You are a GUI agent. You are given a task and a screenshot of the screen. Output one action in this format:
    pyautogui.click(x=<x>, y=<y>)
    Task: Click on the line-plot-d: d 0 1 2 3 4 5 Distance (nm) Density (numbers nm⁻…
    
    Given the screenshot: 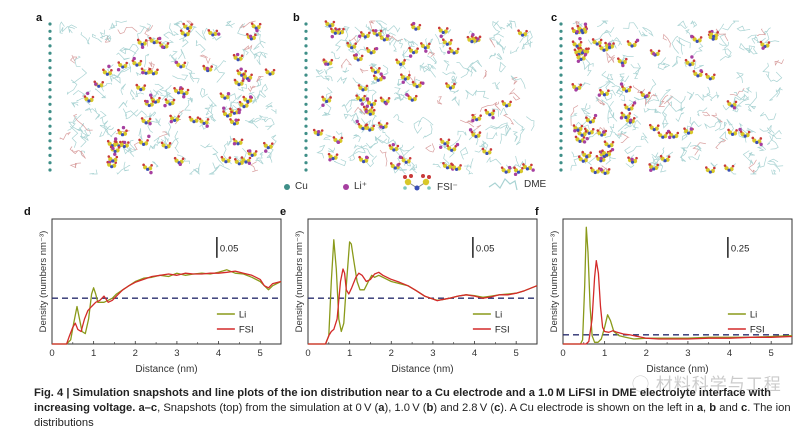 What is the action you would take?
    pyautogui.click(x=153, y=290)
    